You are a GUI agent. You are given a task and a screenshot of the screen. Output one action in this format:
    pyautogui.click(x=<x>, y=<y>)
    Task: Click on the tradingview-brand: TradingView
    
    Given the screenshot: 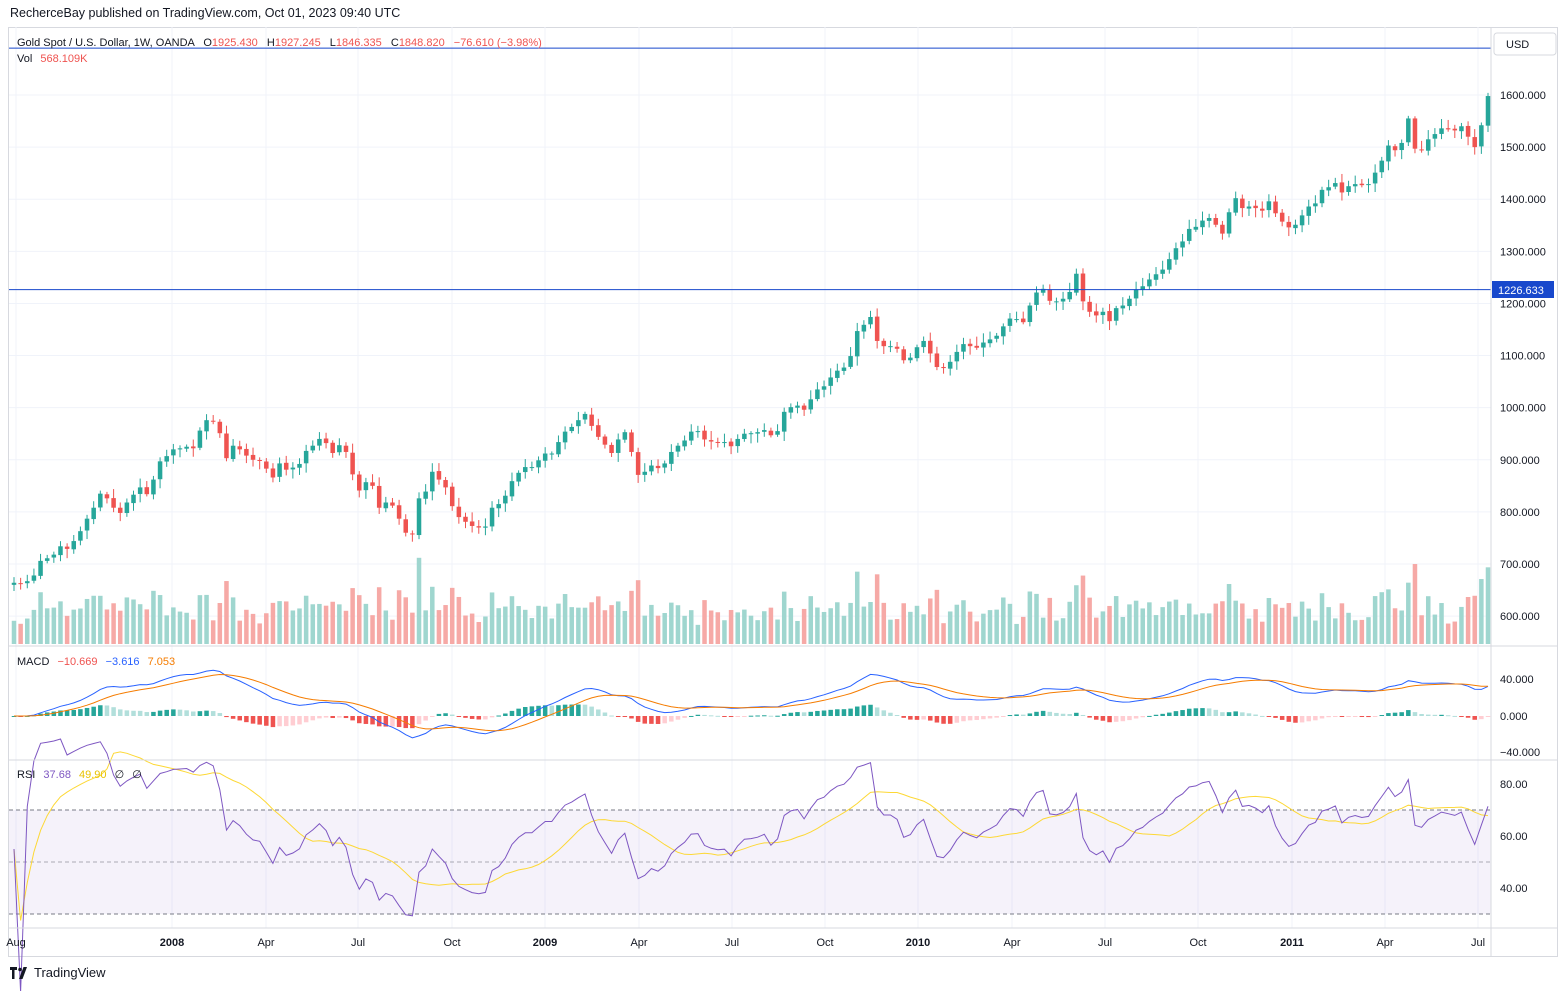 What is the action you would take?
    pyautogui.click(x=58, y=972)
    